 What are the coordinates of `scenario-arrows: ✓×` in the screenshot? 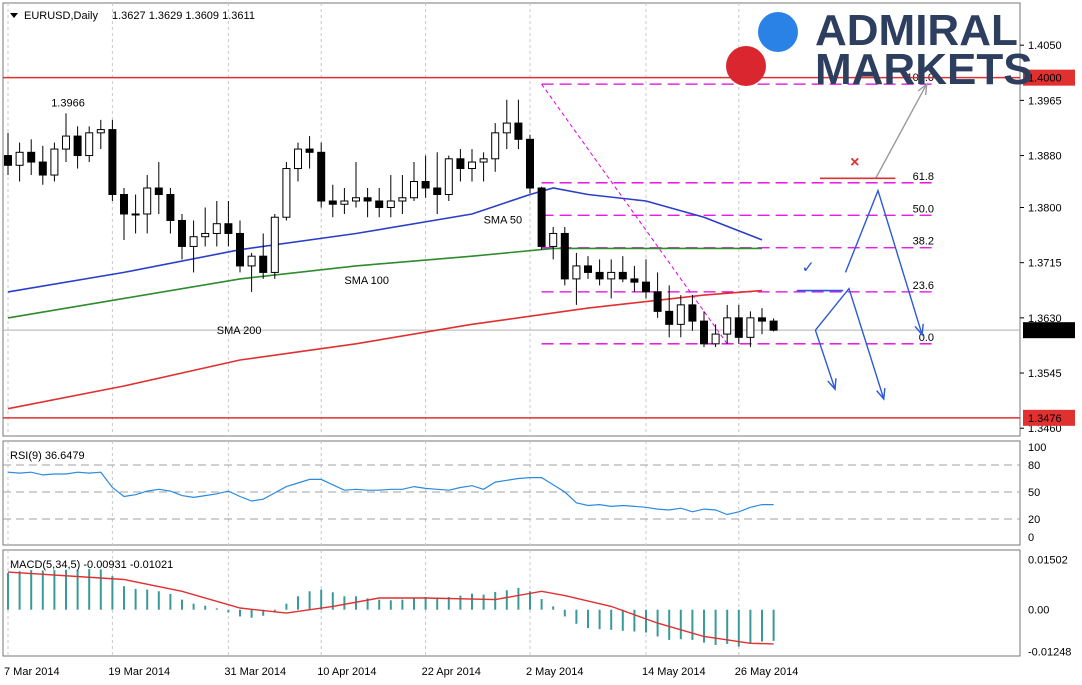 It's located at (862, 241).